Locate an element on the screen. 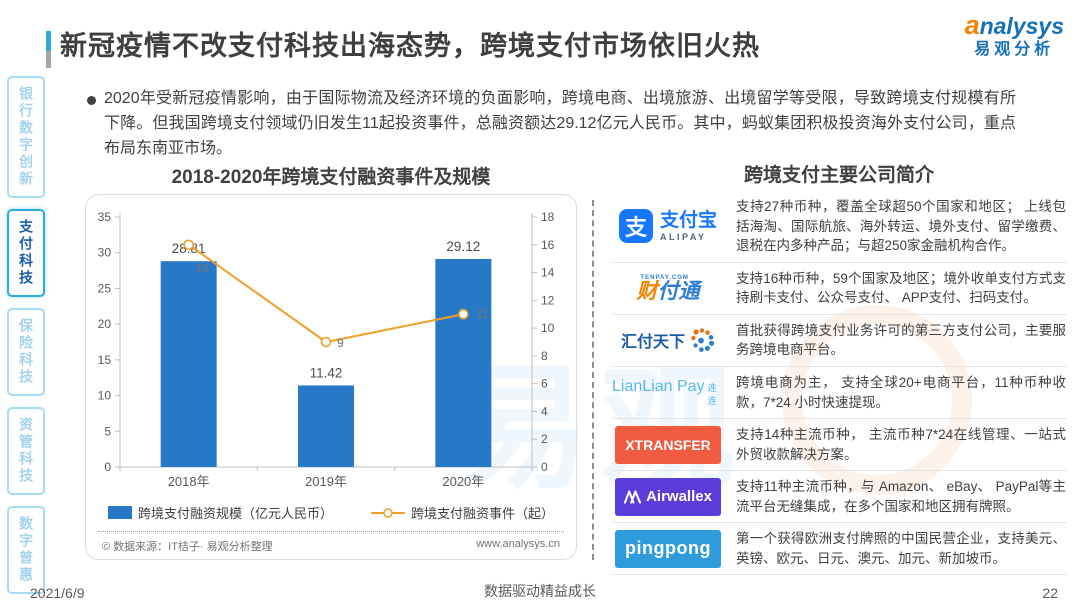  legend-label: 跨境支付融资事件（起） is located at coordinates (483, 513).